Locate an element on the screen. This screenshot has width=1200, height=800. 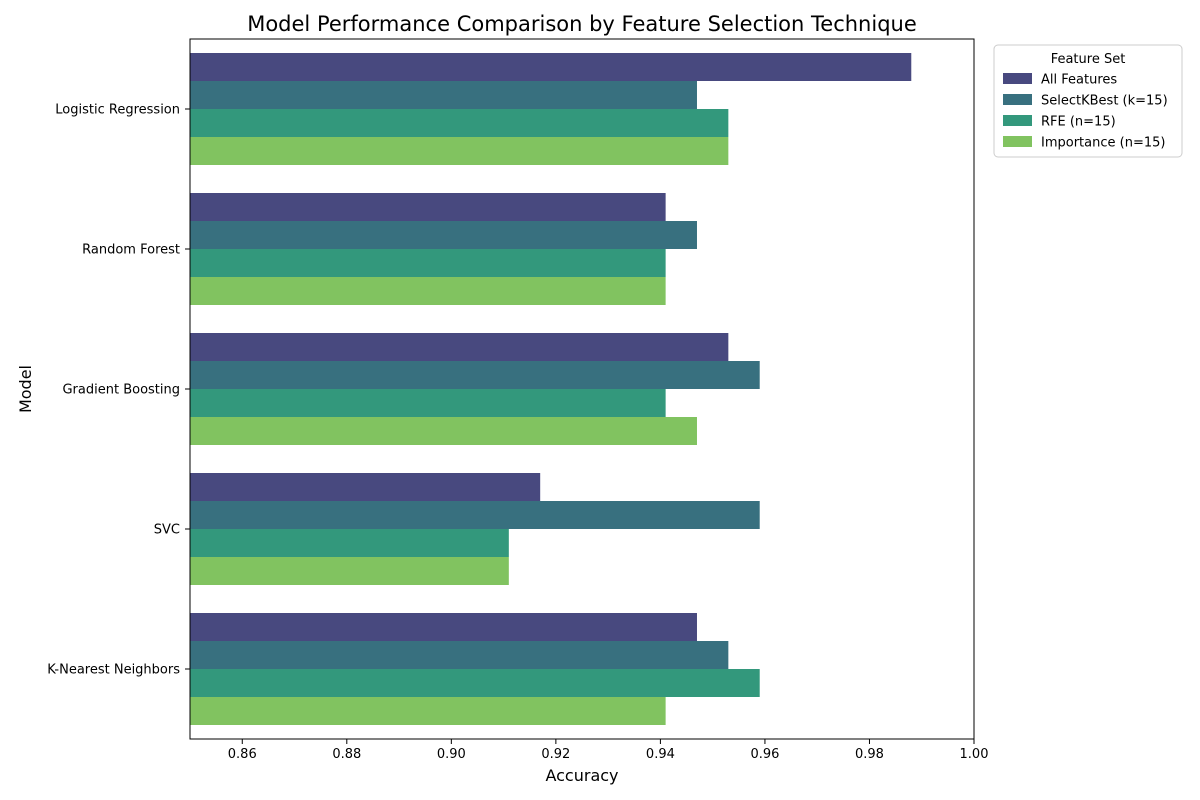
legend-label: RFE (n=15) is located at coordinates (1078, 122).